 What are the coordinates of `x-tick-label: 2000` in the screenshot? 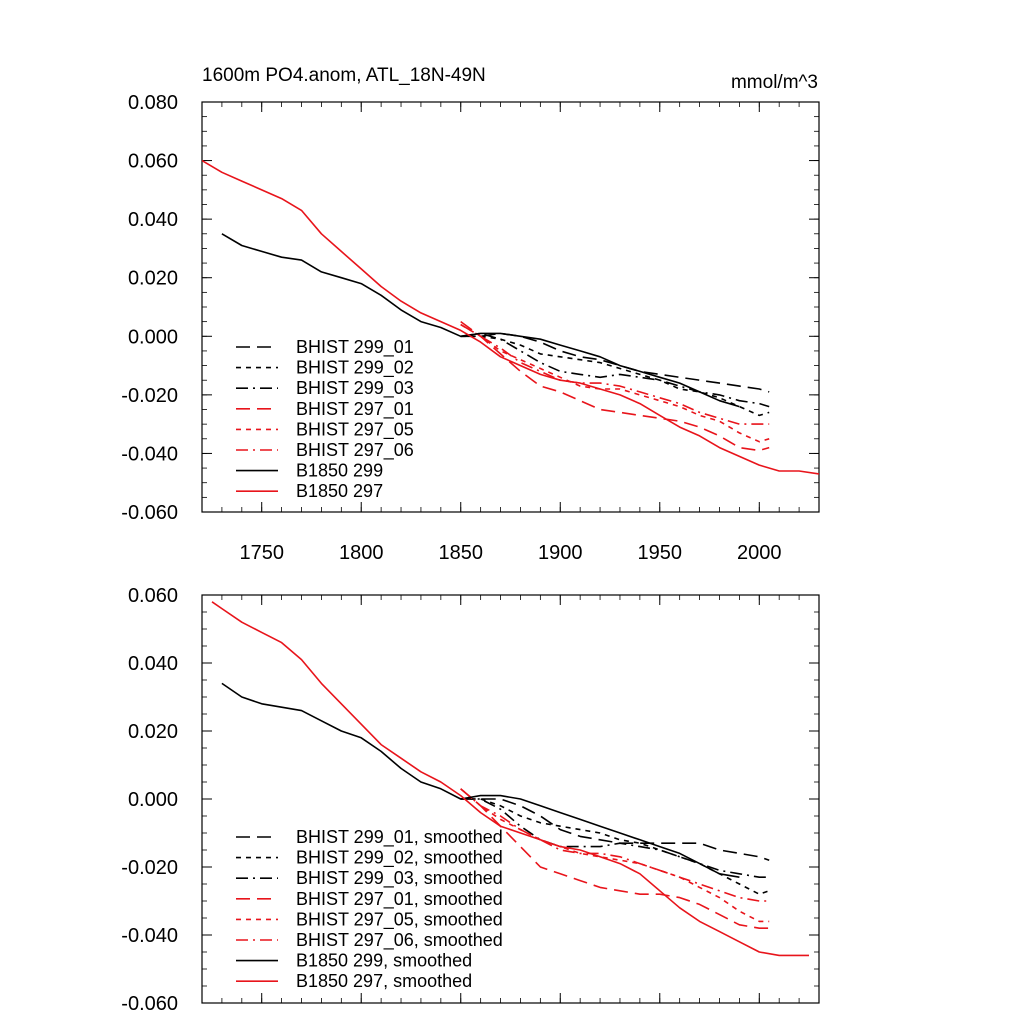 It's located at (759, 553).